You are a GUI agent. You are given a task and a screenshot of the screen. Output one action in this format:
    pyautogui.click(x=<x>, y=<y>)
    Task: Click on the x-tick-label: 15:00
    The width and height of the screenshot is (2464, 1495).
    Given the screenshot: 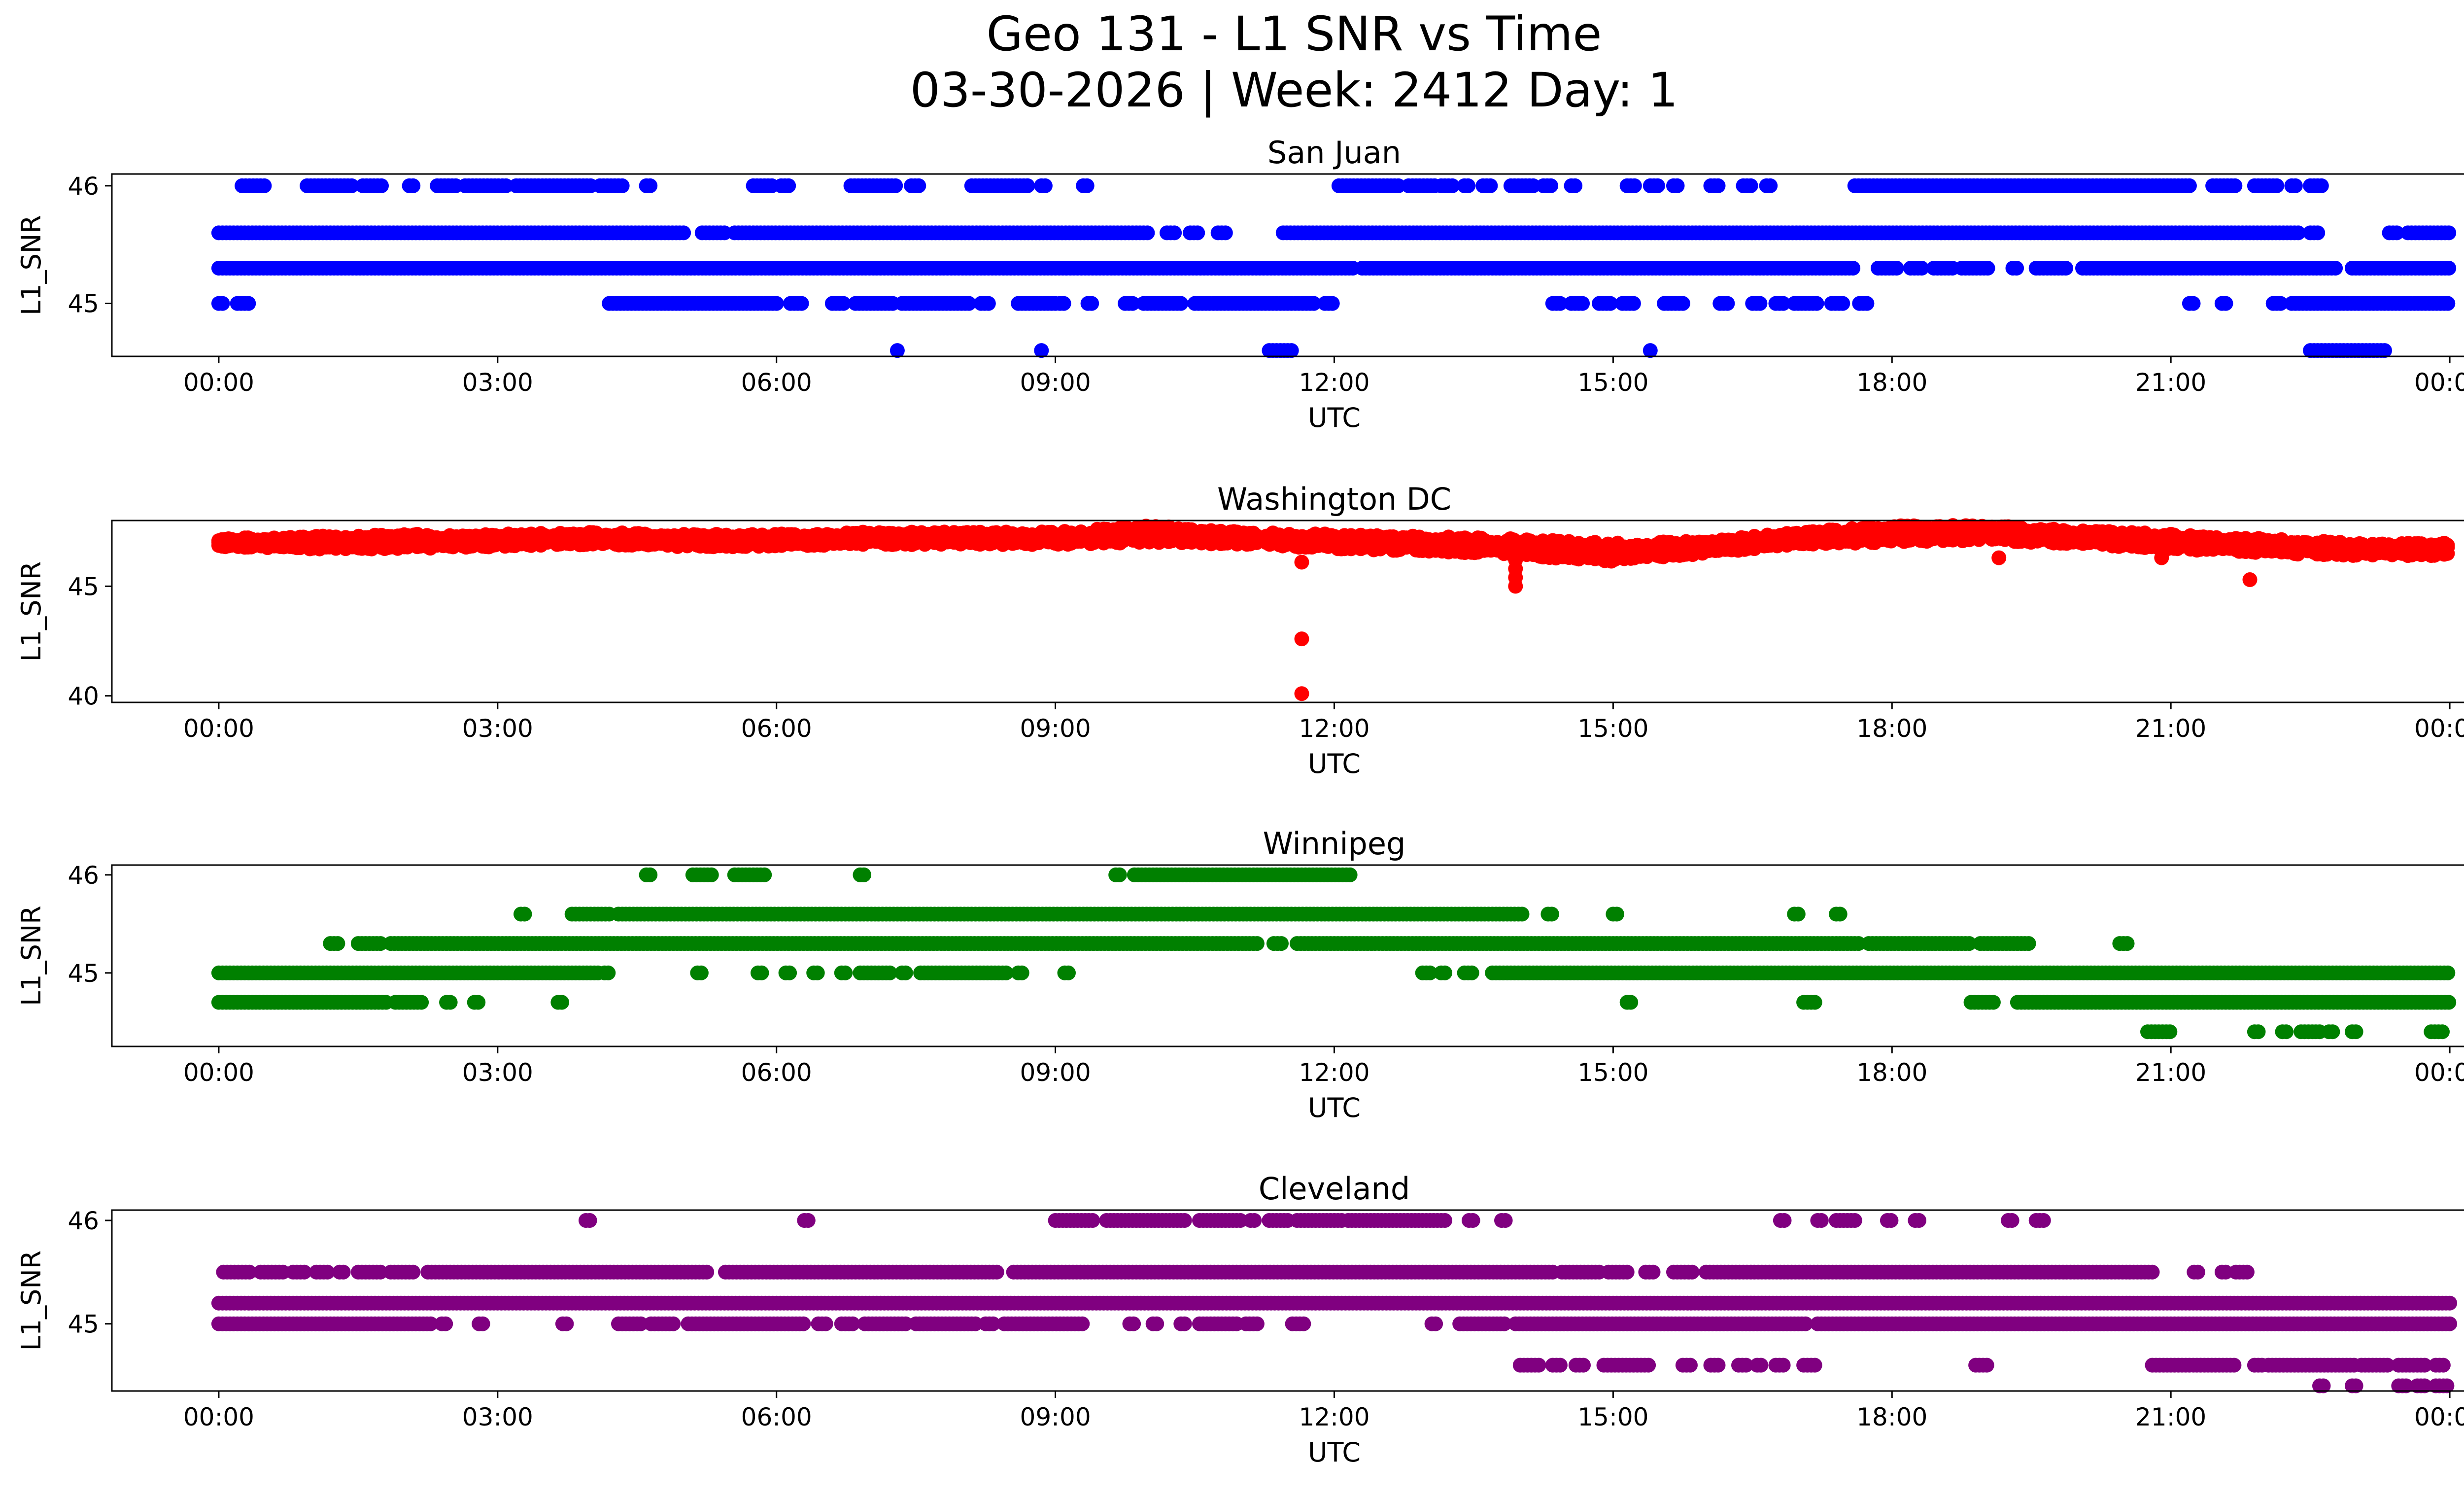 What is the action you would take?
    pyautogui.click(x=1612, y=382)
    